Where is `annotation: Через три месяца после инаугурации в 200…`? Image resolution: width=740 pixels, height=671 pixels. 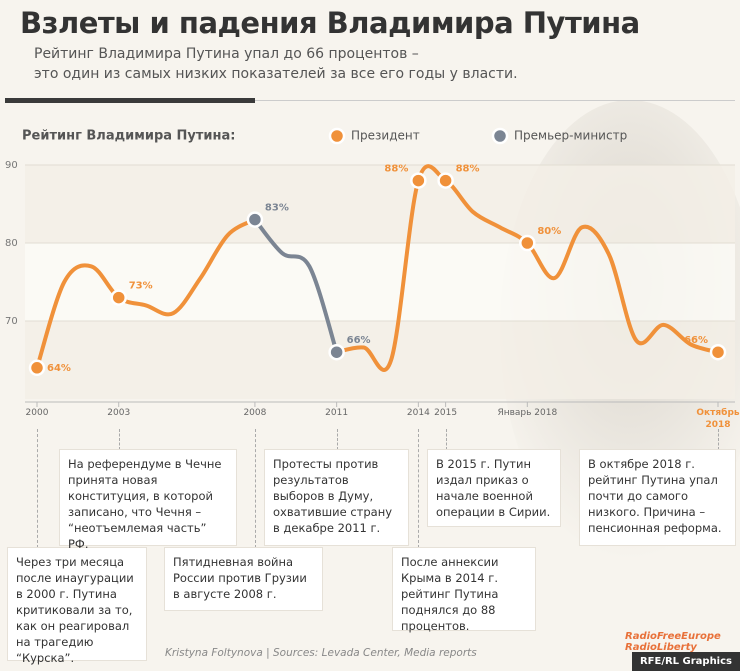
annotation: Через три месяца после инаугурации в 200… is located at coordinates (77, 606).